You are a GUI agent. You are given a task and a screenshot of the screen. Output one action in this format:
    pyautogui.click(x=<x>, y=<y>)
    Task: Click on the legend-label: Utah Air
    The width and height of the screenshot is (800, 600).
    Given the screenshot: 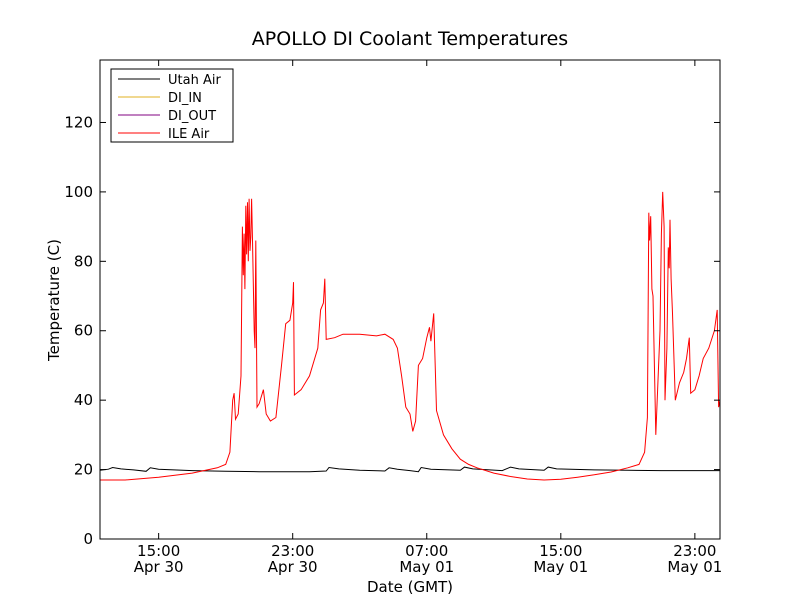 What is the action you would take?
    pyautogui.click(x=194, y=80)
    